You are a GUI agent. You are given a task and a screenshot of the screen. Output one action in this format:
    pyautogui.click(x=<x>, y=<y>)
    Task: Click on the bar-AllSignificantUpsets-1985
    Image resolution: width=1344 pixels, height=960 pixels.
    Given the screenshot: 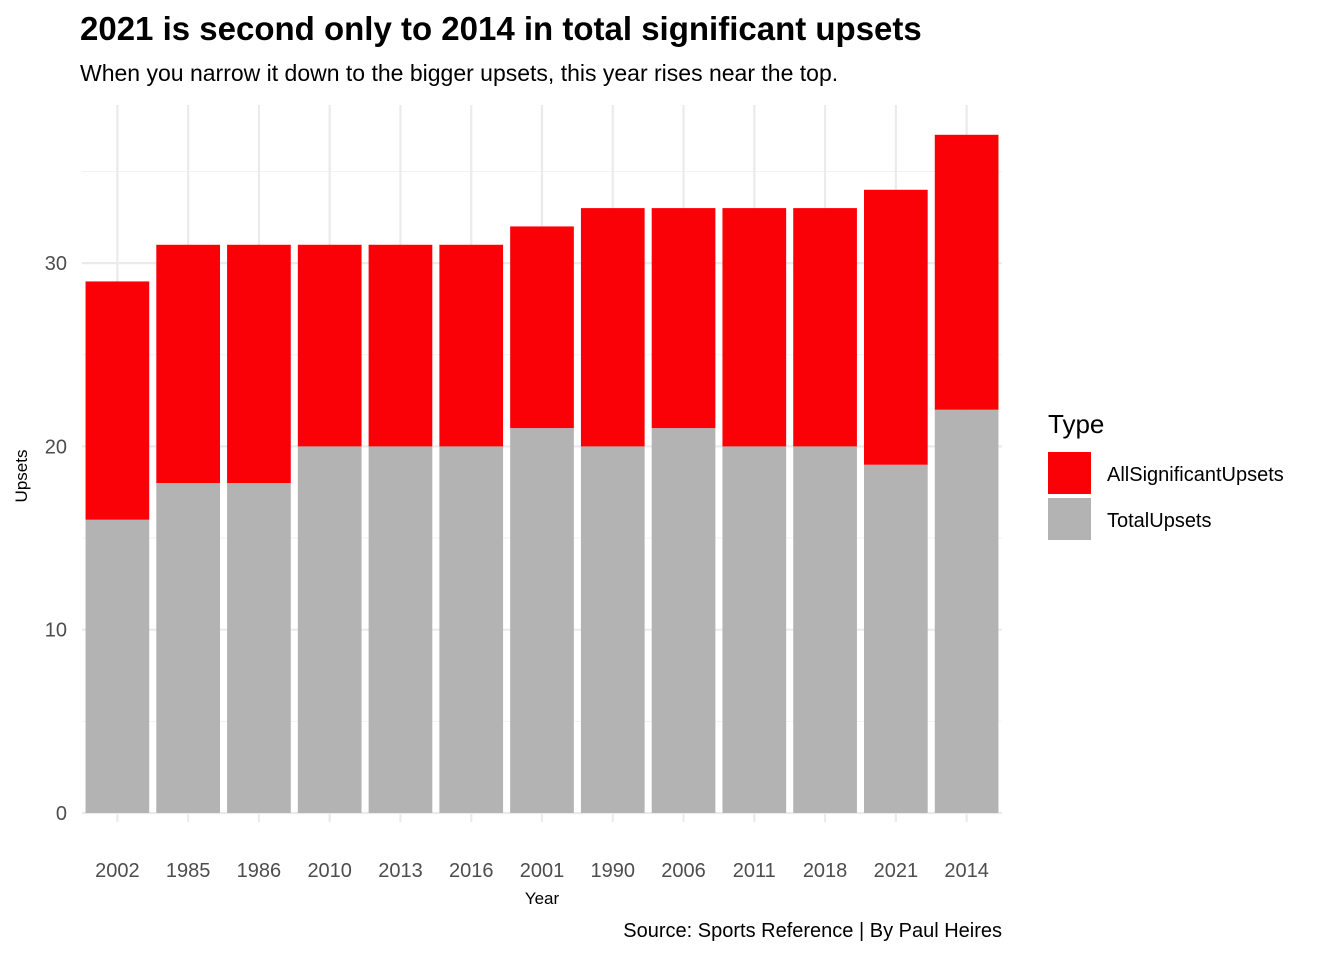 What is the action you would take?
    pyautogui.click(x=188, y=364)
    